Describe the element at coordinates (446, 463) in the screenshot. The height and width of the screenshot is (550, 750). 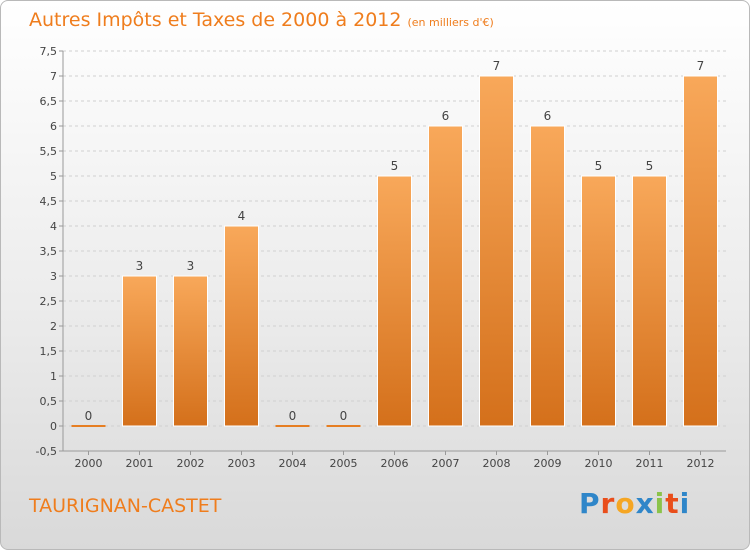
I see `x-tick-label: 2007` at that location.